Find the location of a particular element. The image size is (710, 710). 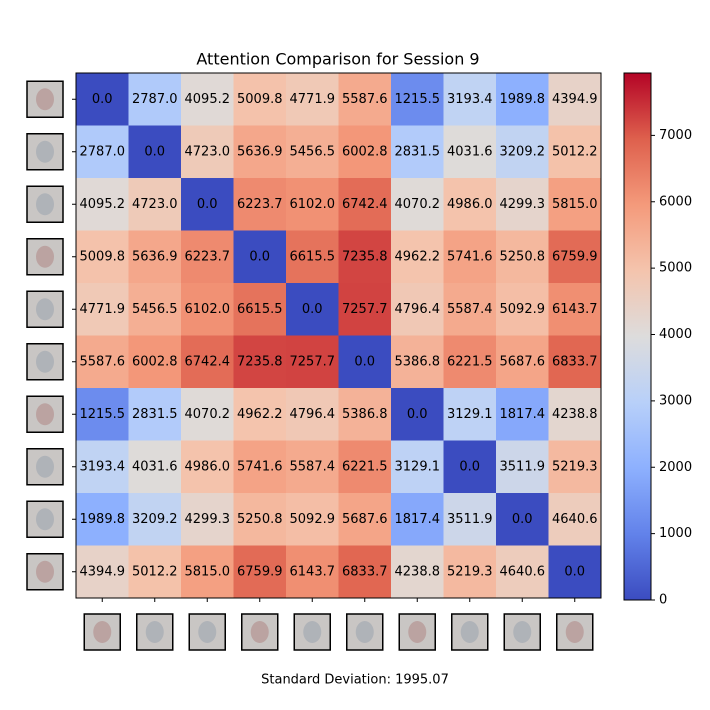

cell-label: 5587.4 is located at coordinates (313, 466).